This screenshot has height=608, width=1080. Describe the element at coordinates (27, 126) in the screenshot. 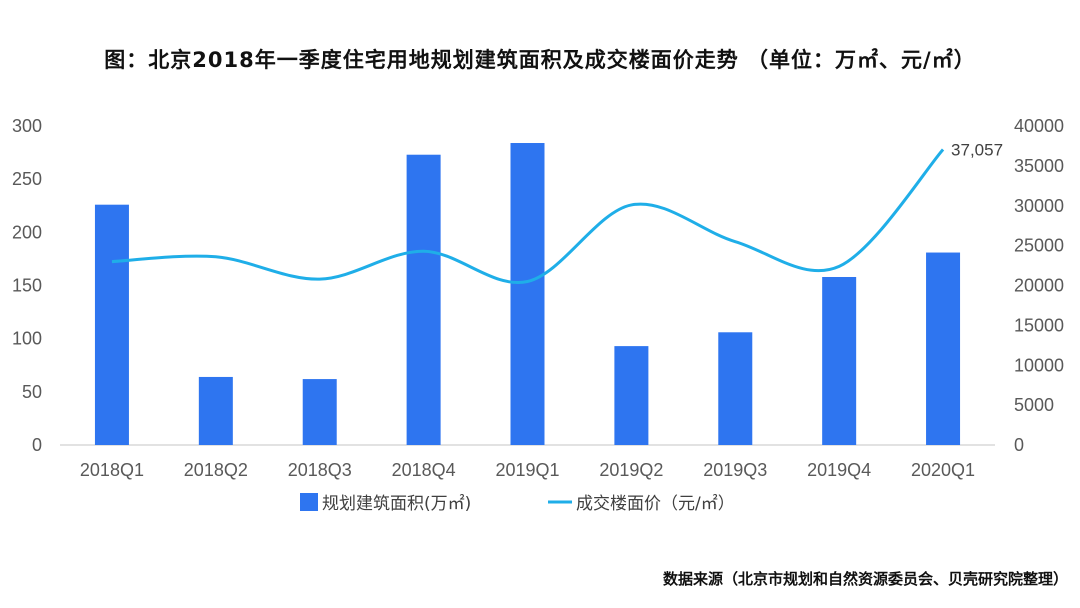

I see `left-tick-label: 300` at that location.